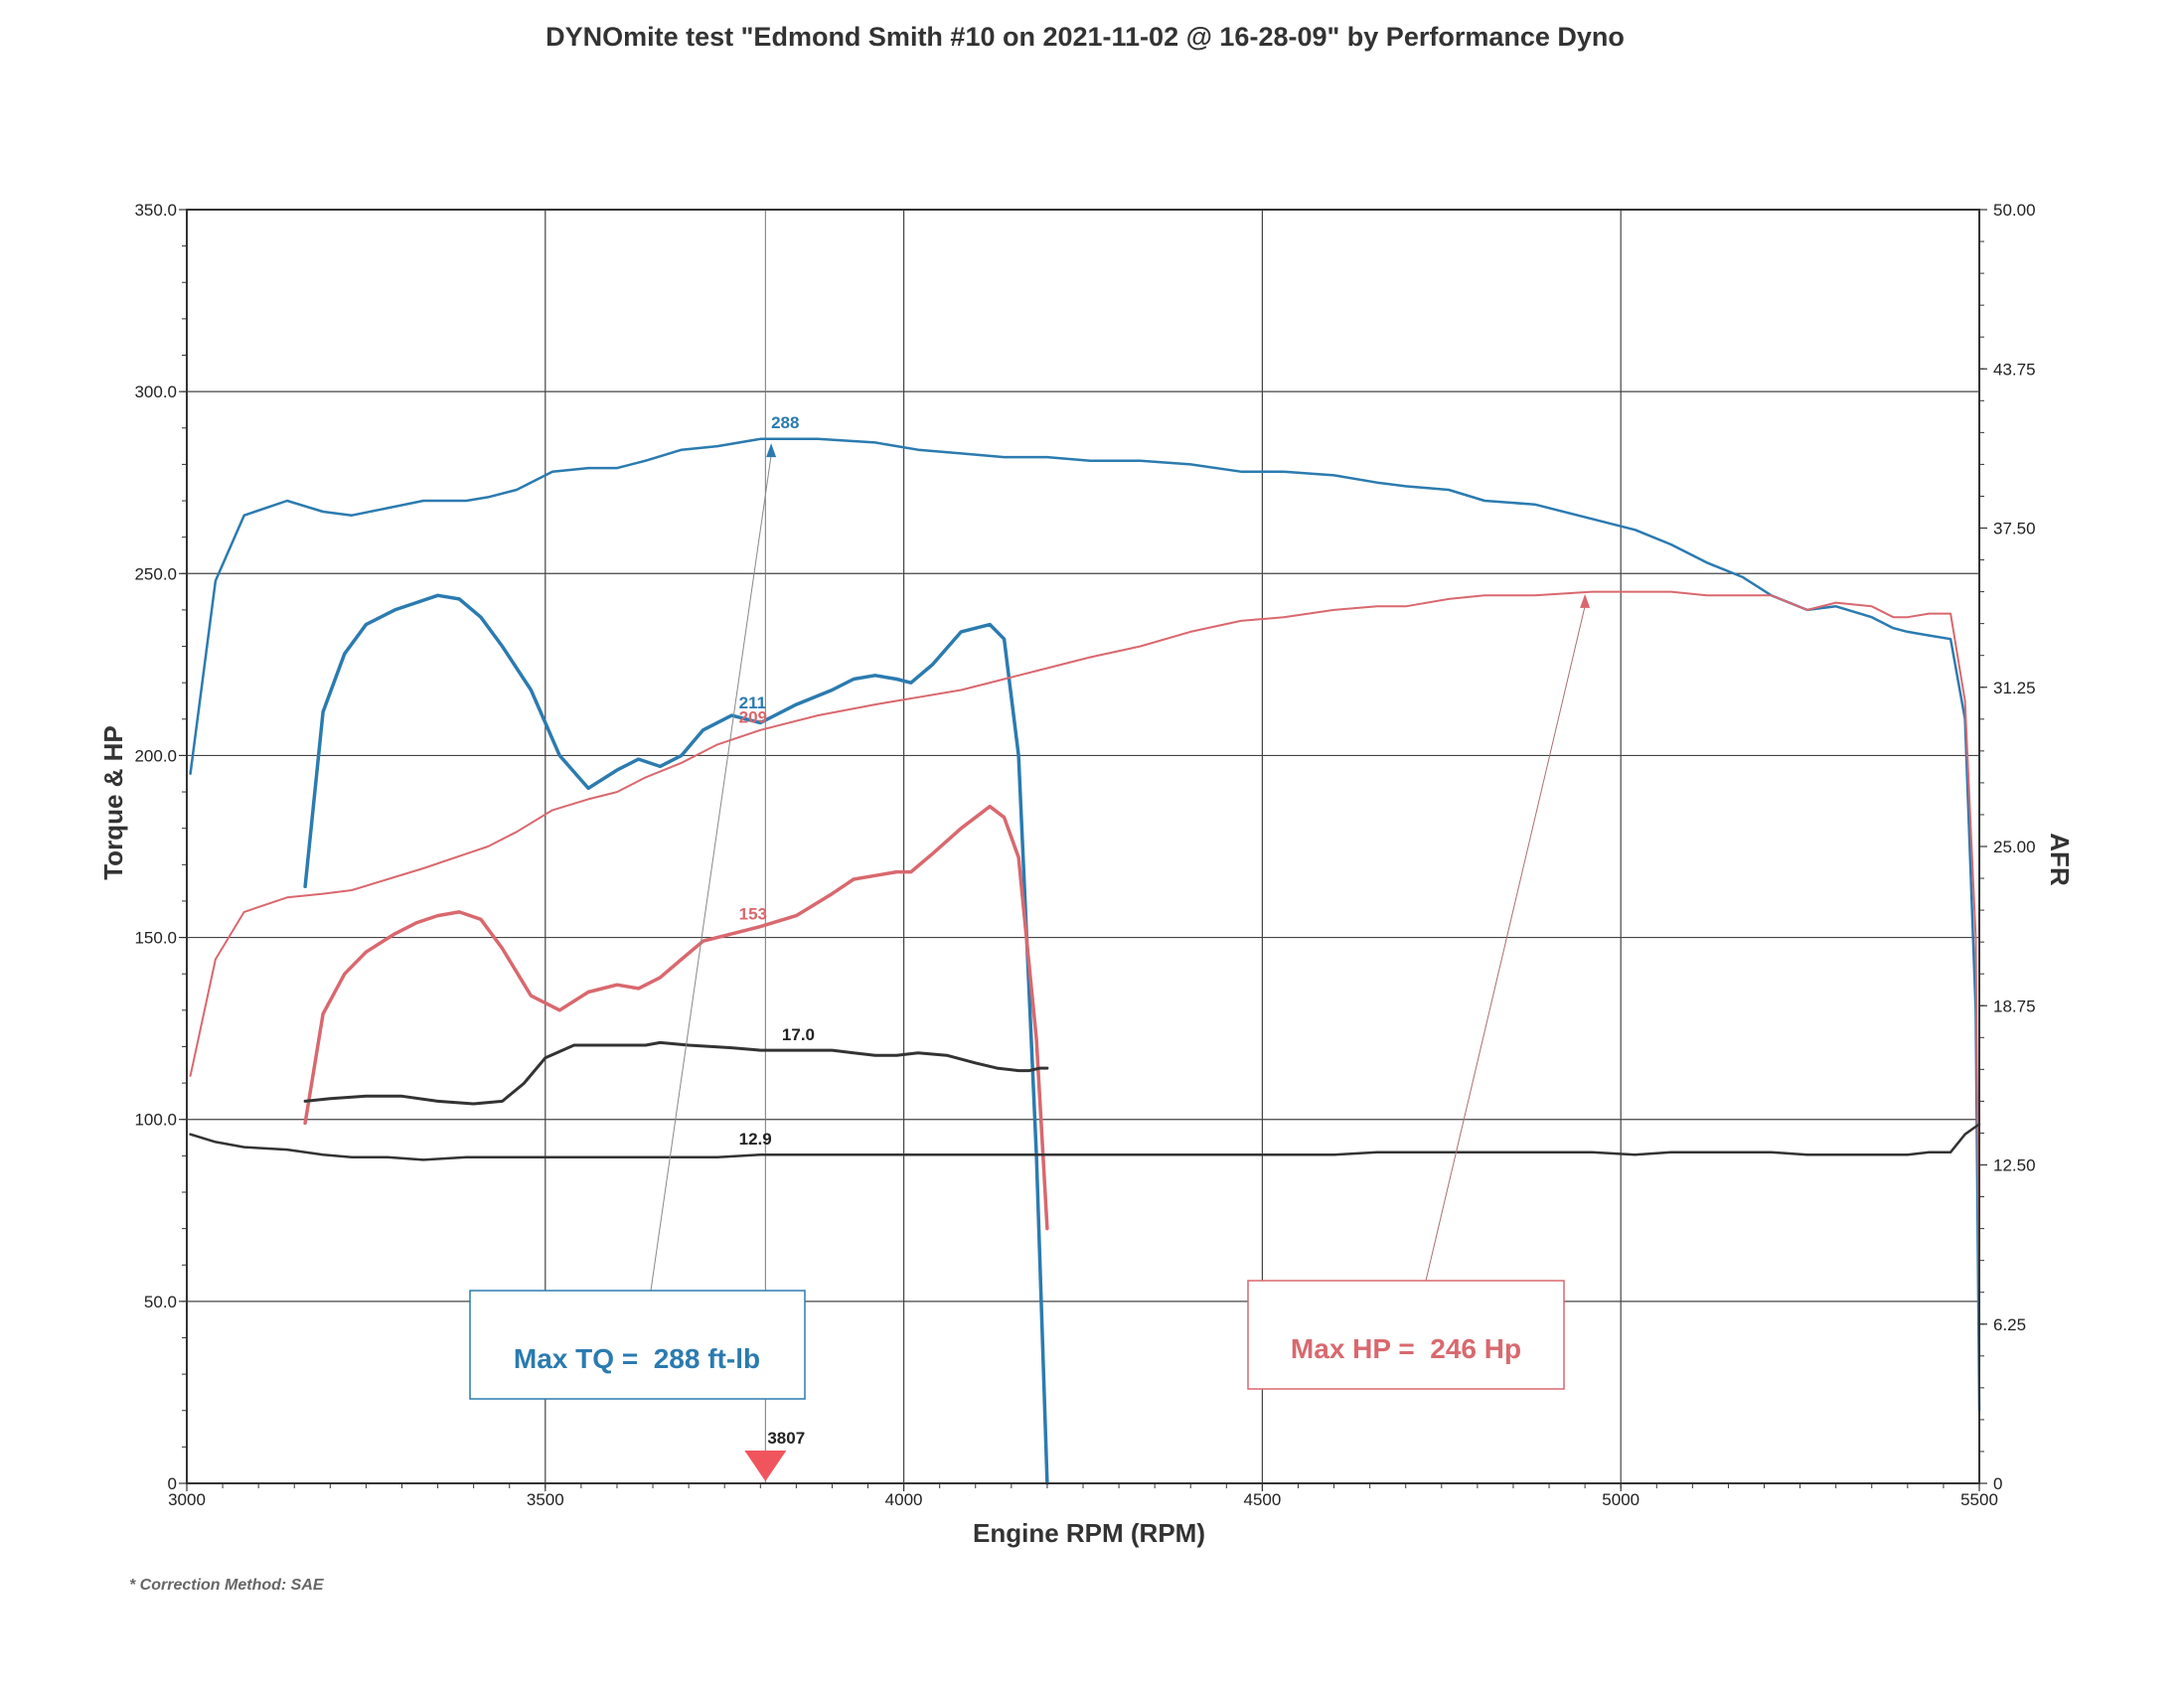 This screenshot has height=1689, width=2184. What do you see at coordinates (2014, 688) in the screenshot?
I see `y2-tick-label: 31.25` at bounding box center [2014, 688].